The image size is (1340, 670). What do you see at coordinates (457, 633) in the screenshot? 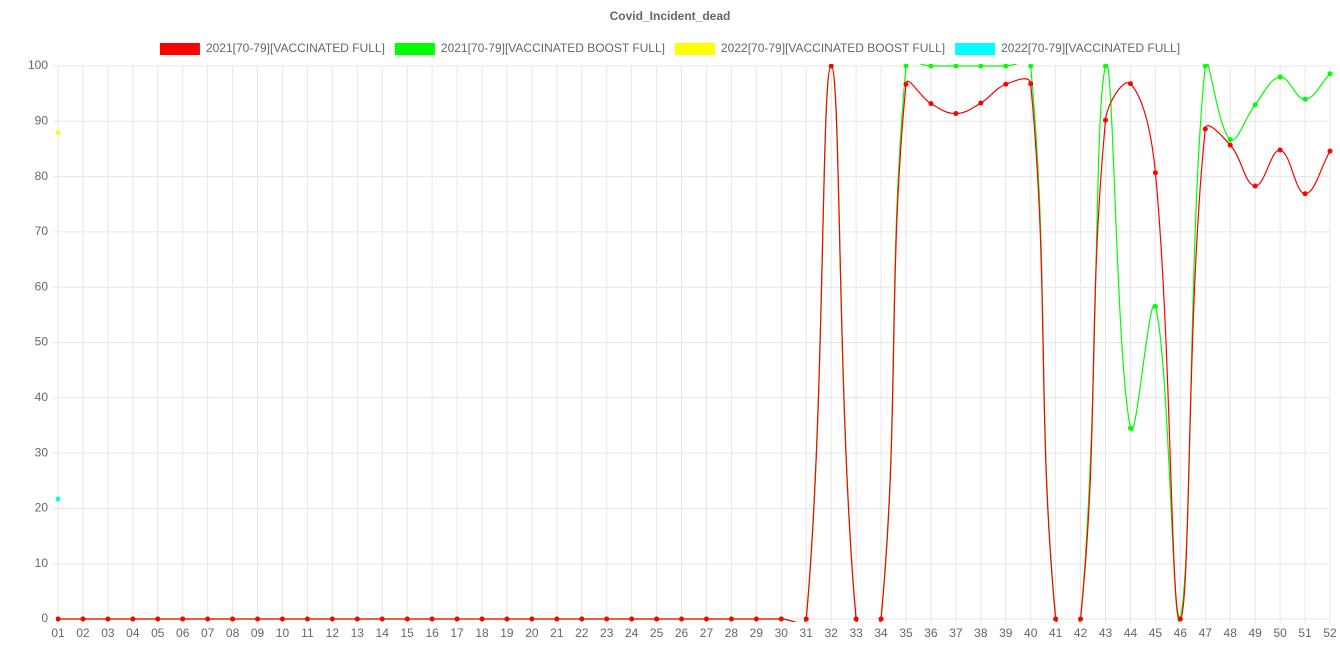
I see `x-tick-label: 17` at bounding box center [457, 633].